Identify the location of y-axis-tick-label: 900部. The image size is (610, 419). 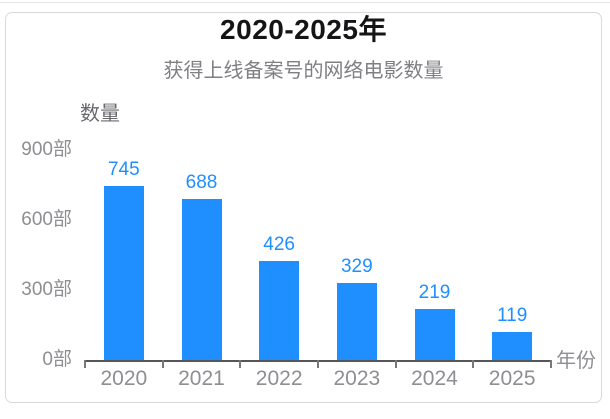
(46, 149).